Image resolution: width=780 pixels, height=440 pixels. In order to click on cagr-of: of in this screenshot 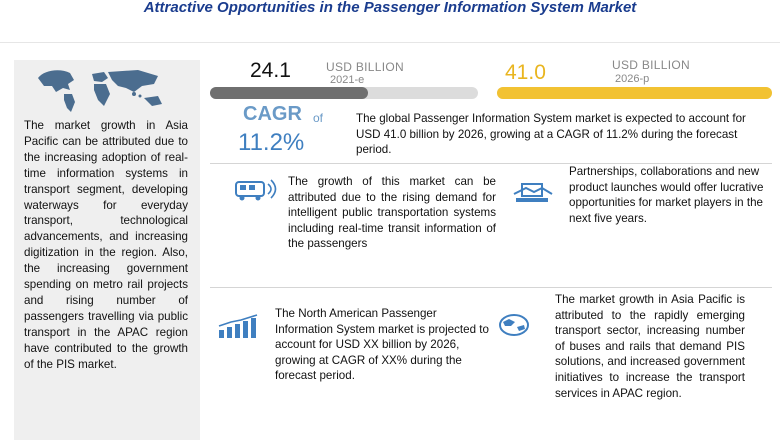, I will do `click(318, 118)`.